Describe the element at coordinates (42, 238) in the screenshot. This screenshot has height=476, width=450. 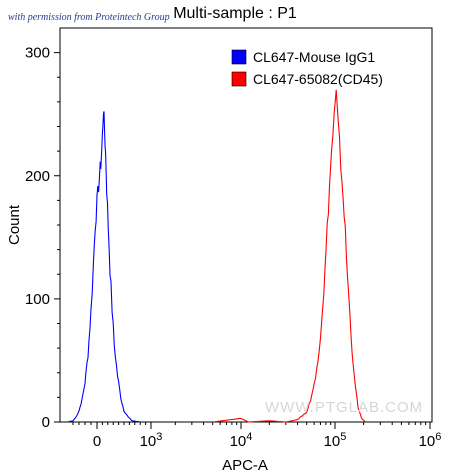
I see `y-axis: 0 100 200 300` at that location.